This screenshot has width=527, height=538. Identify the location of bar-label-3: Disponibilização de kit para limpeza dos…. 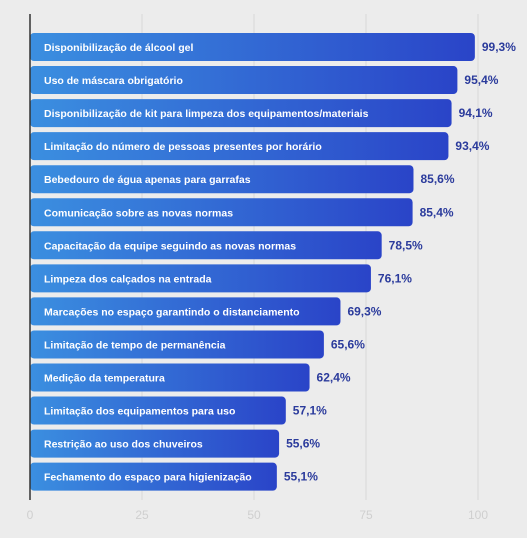
(206, 114).